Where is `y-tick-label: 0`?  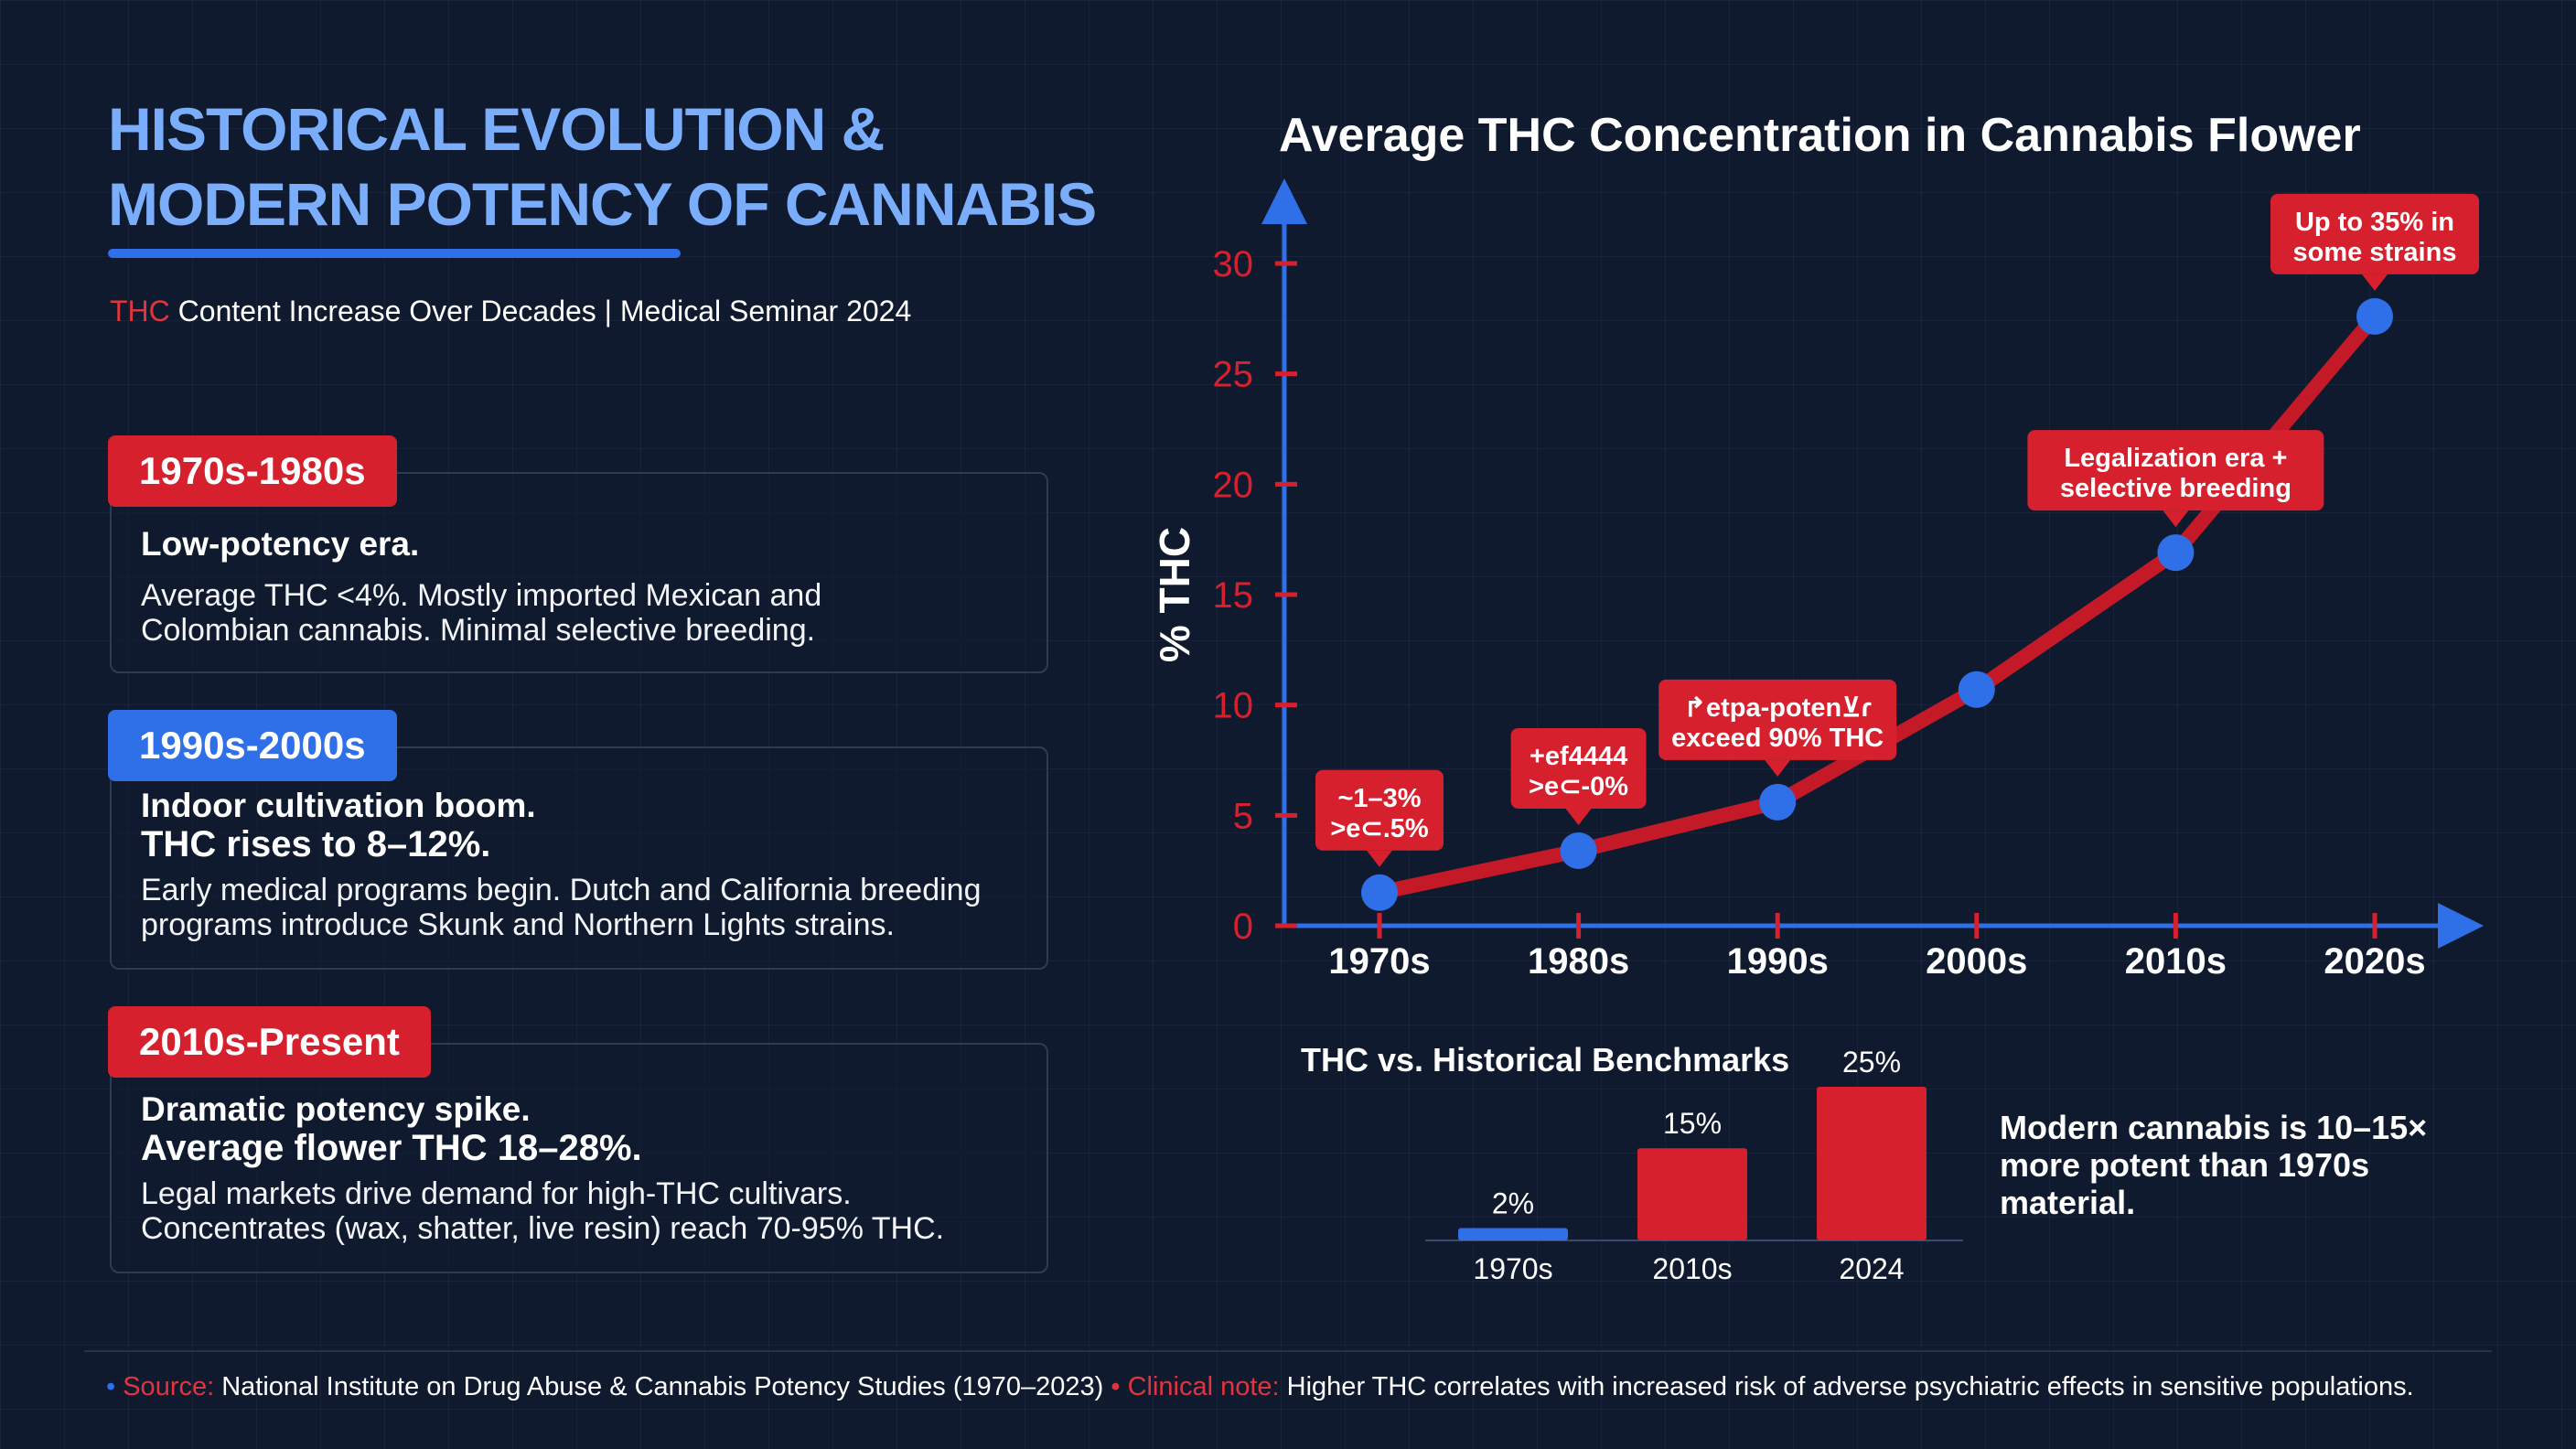 y-tick-label: 0 is located at coordinates (1243, 927).